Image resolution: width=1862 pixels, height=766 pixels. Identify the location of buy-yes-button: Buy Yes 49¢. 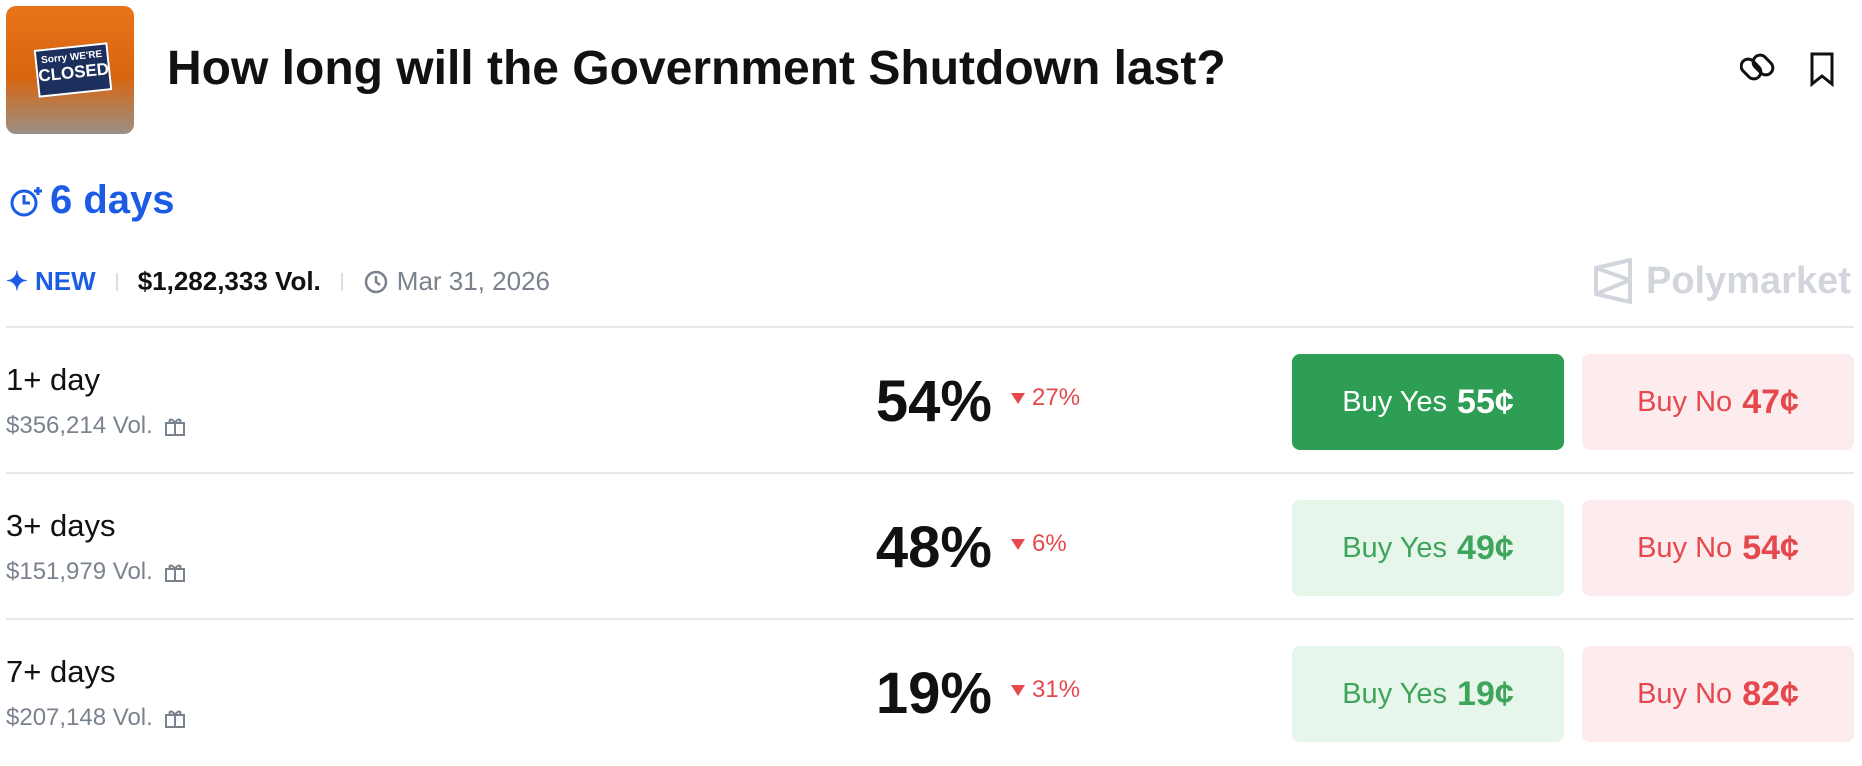
(1428, 548).